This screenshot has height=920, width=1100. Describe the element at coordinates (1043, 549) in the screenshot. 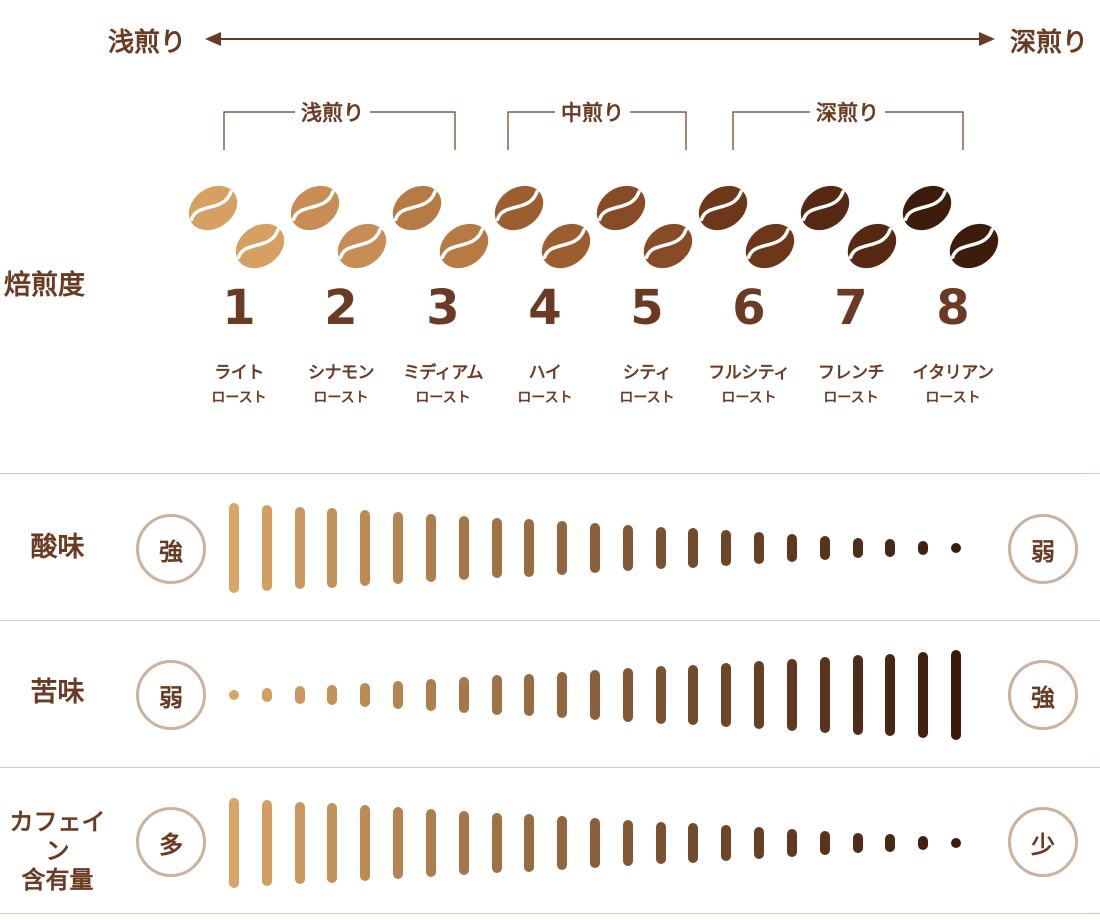

I see `acidity-right-circle: 弱` at that location.